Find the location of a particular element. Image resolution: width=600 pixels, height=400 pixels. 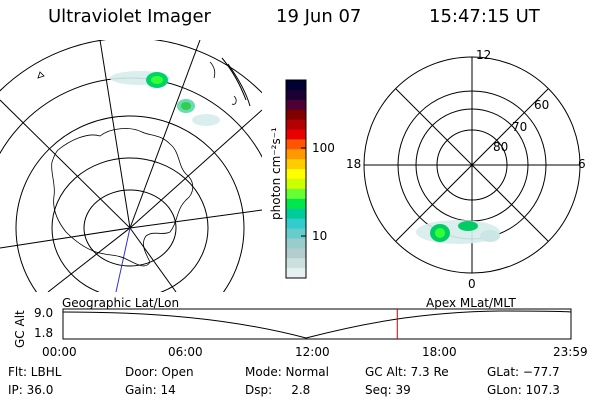

lat-label-70: 70 is located at coordinates (520, 127).